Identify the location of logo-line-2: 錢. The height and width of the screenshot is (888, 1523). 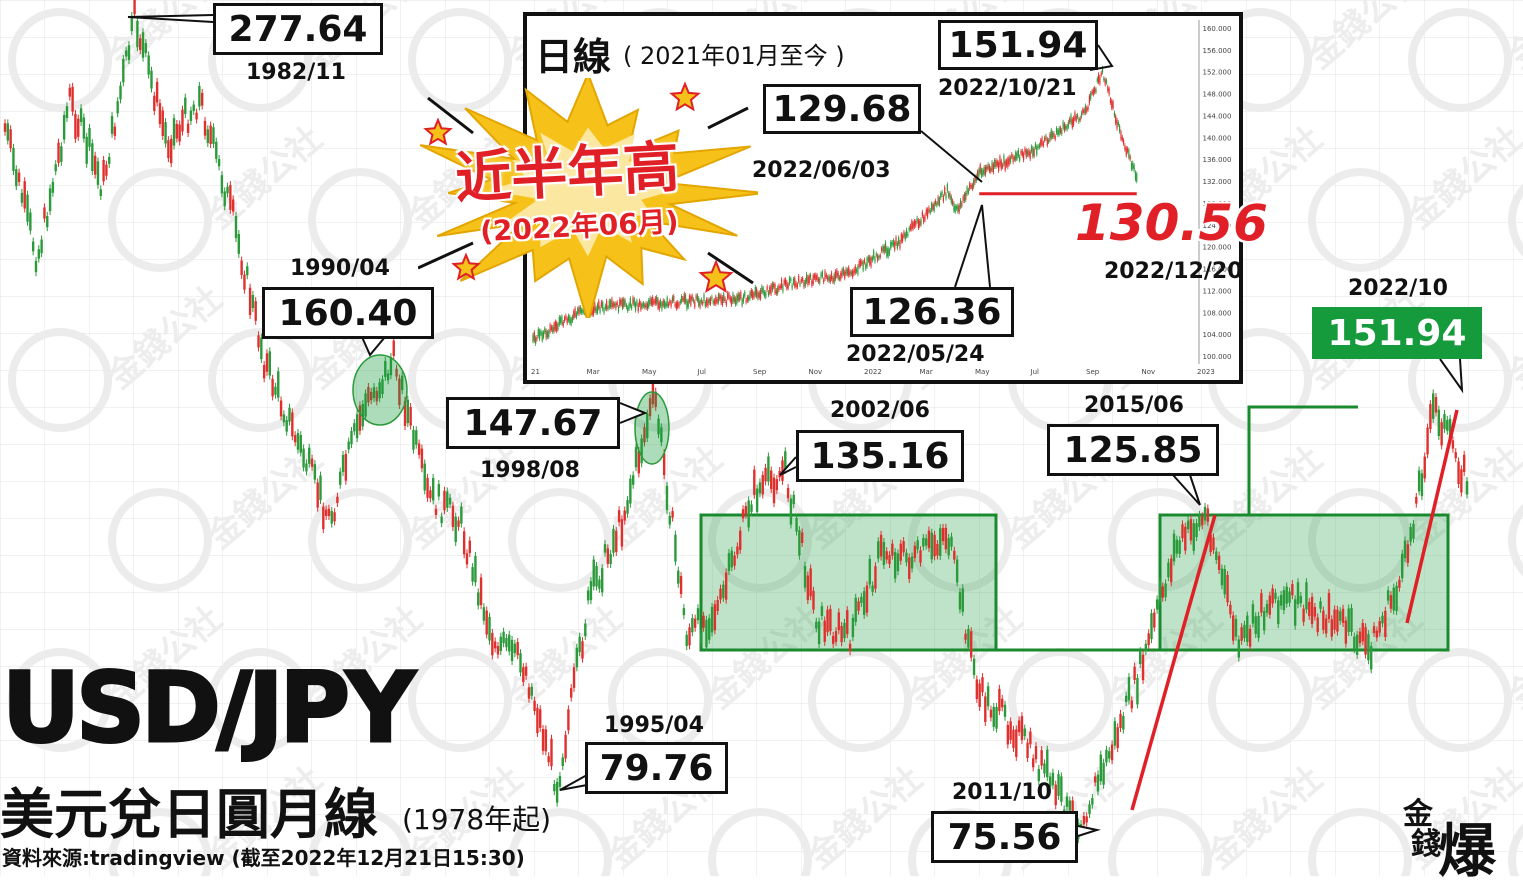
(1426, 844).